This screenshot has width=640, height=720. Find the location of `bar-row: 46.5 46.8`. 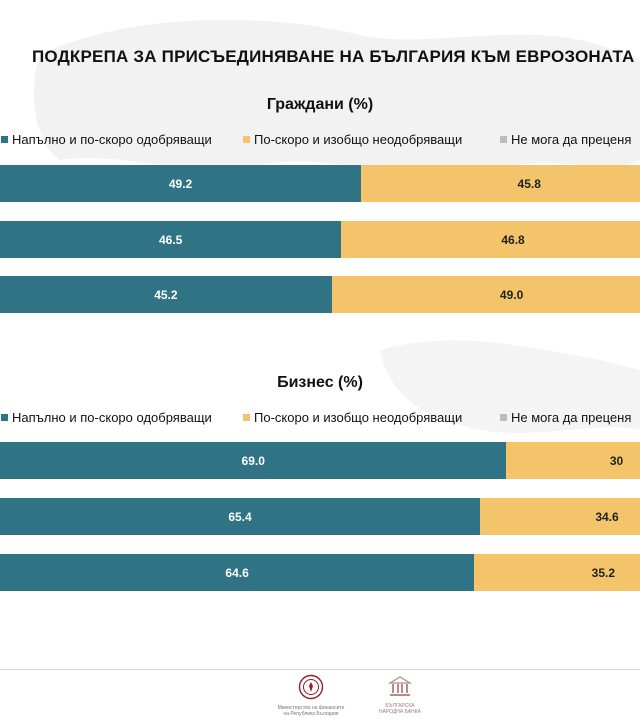

bar-row: 46.5 46.8 is located at coordinates (320, 239).